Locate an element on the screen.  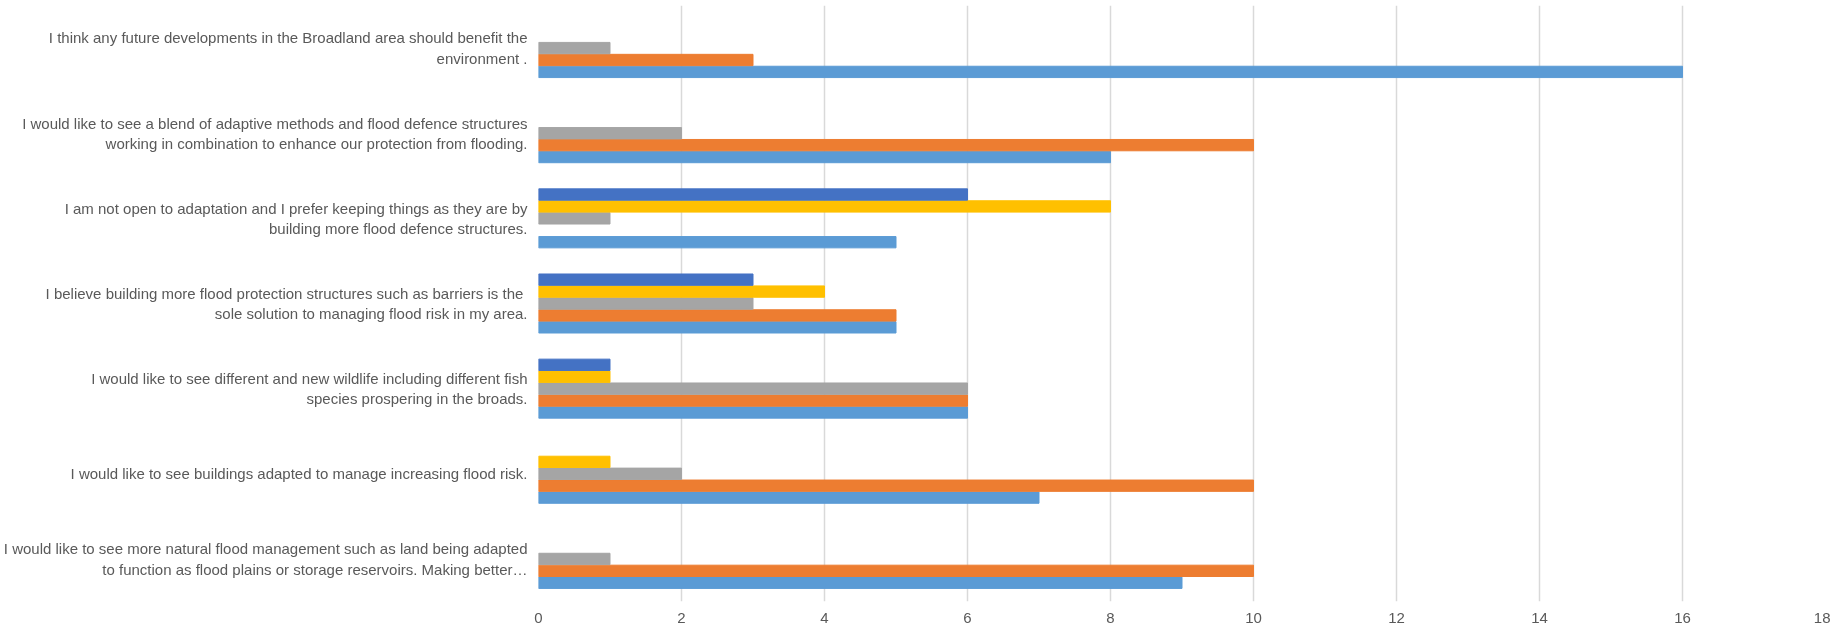
x-tick-label: 6 is located at coordinates (967, 617).